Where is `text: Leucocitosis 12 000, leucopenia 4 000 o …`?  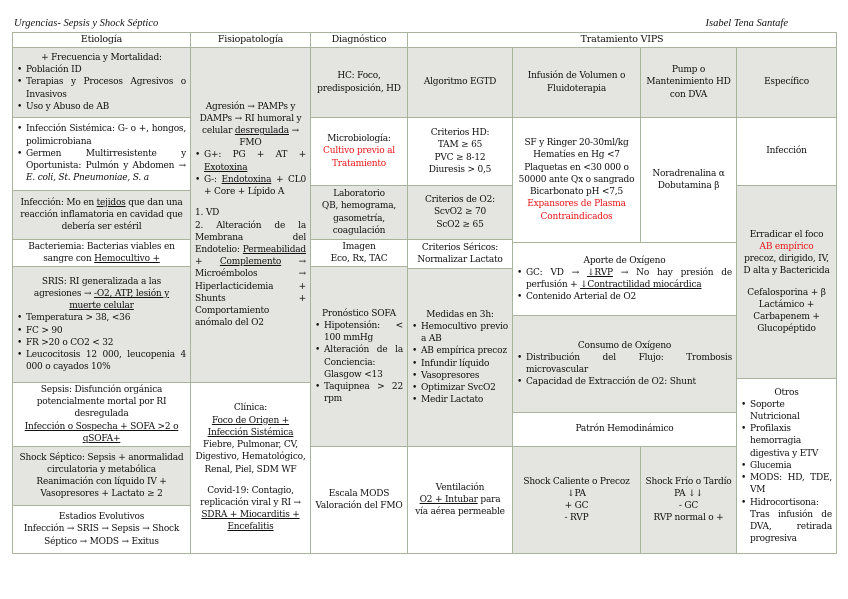
text: Leucocitosis 12 000, leucopenia 4 000 o … is located at coordinates (106, 361).